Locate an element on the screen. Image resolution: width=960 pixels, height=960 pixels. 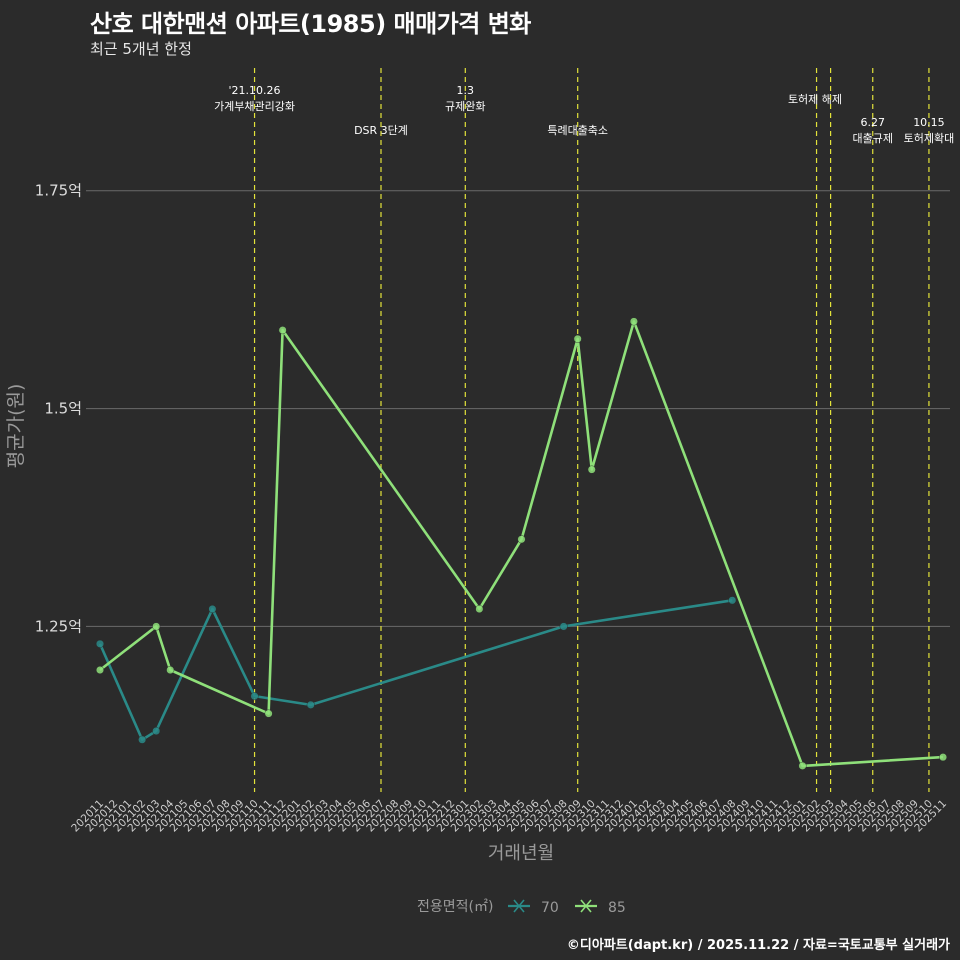
y-tick-label: 1.25억 is located at coordinates (58, 626).